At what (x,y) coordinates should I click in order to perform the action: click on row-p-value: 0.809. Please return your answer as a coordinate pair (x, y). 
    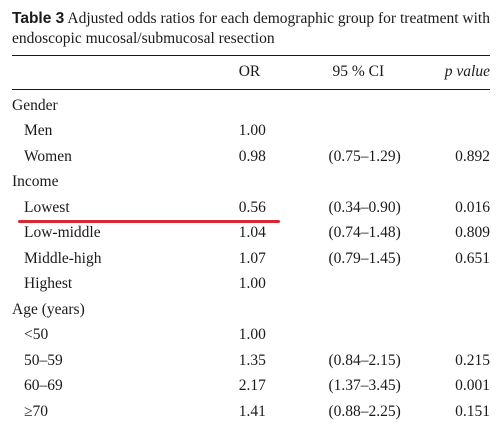
    Looking at the image, I should click on (472, 233).